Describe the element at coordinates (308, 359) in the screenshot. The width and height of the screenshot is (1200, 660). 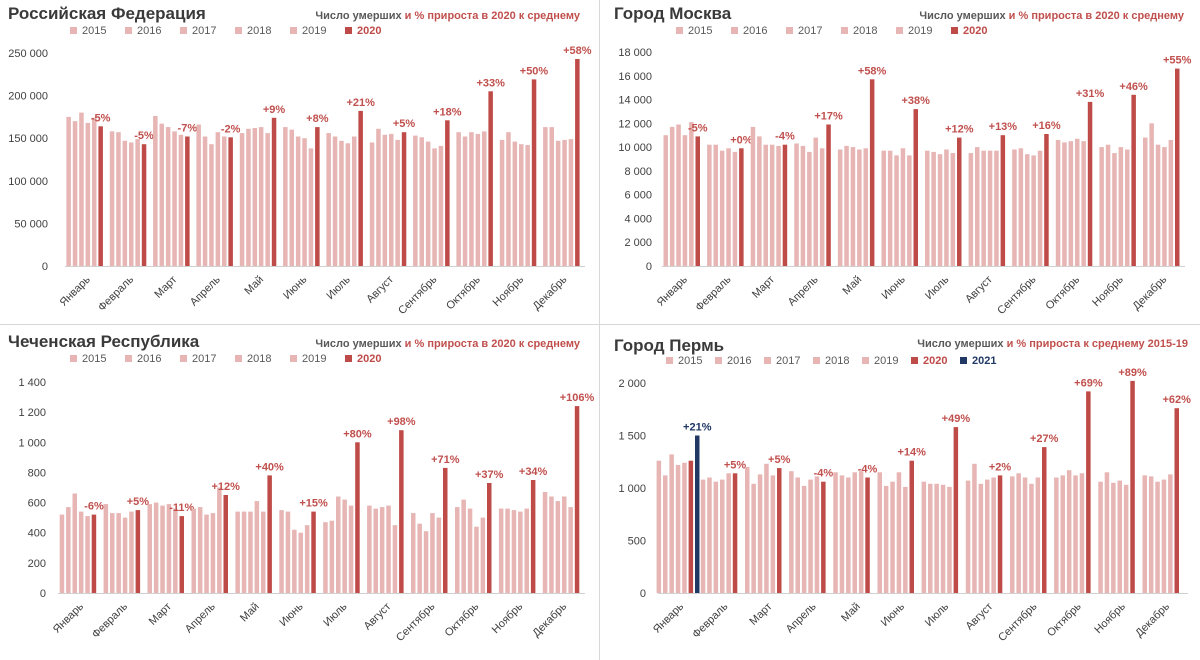
I see `legend-item: 2019` at that location.